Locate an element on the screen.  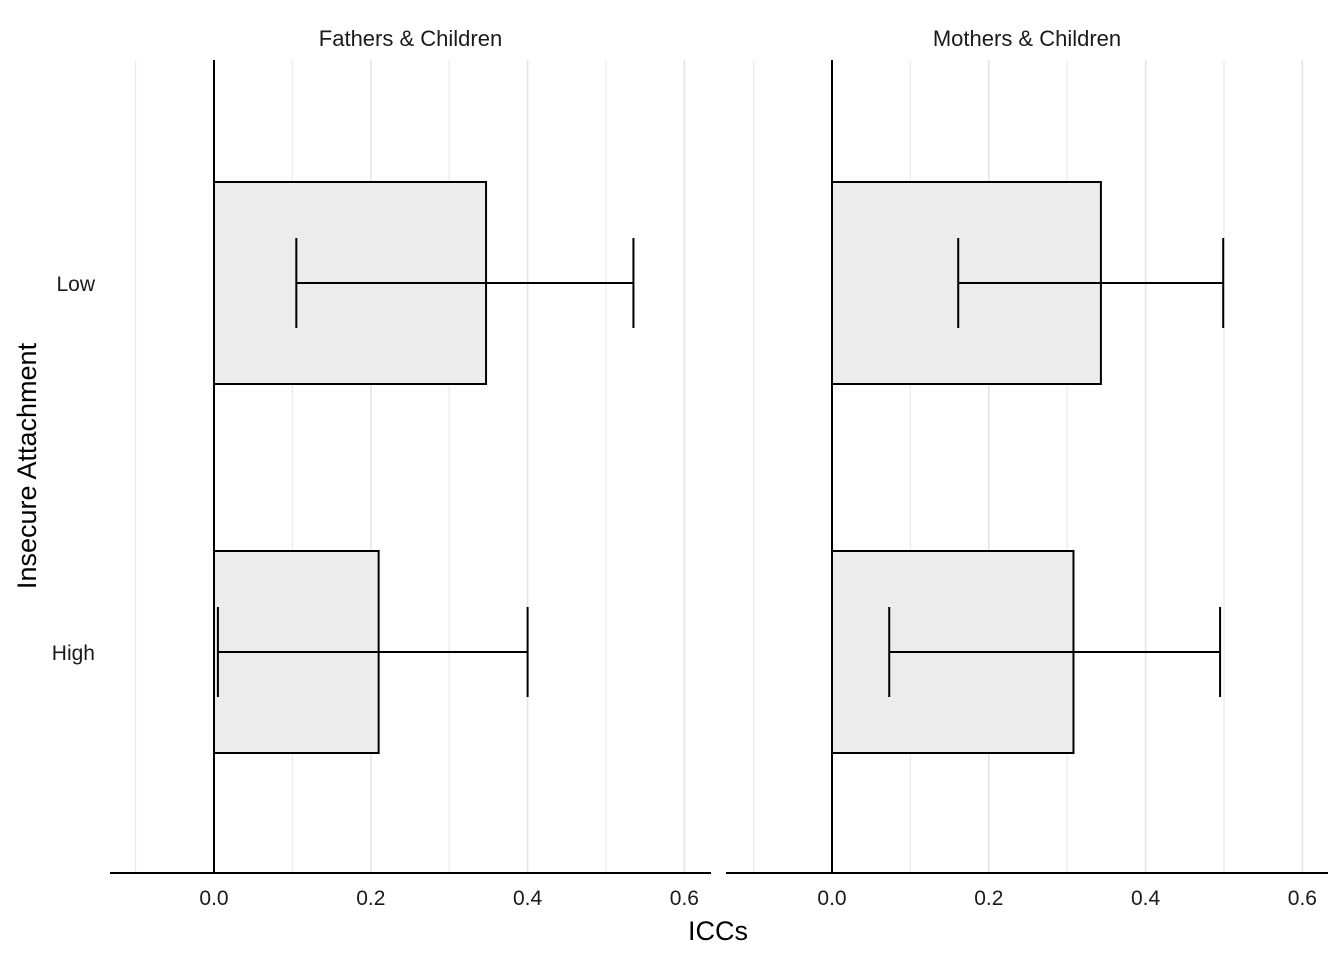
y-axis-title: Insecure Attachment is located at coordinates (27, 465).